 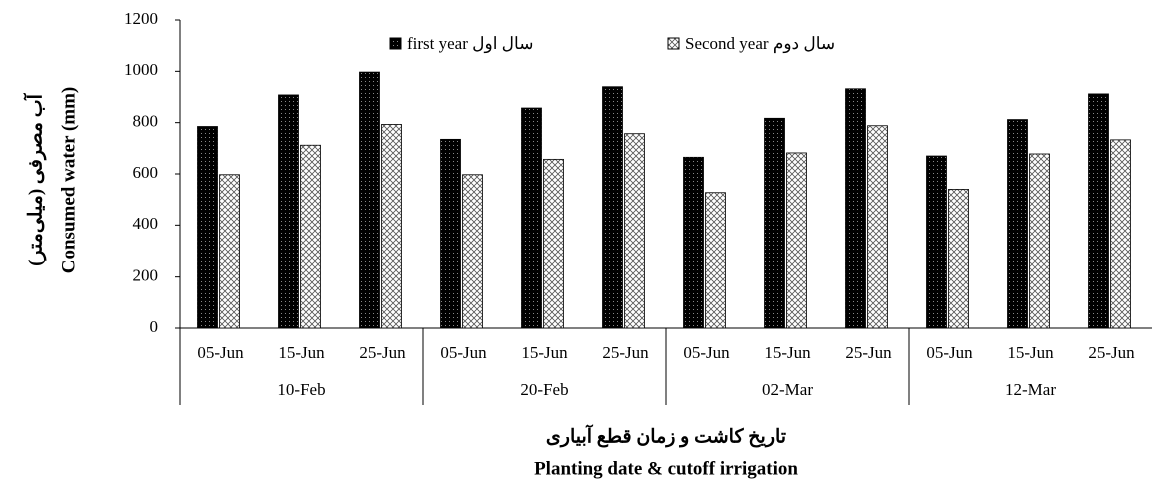 What do you see at coordinates (666, 468) in the screenshot?
I see `x-axis-title: Planting date & cutoff irrigation` at bounding box center [666, 468].